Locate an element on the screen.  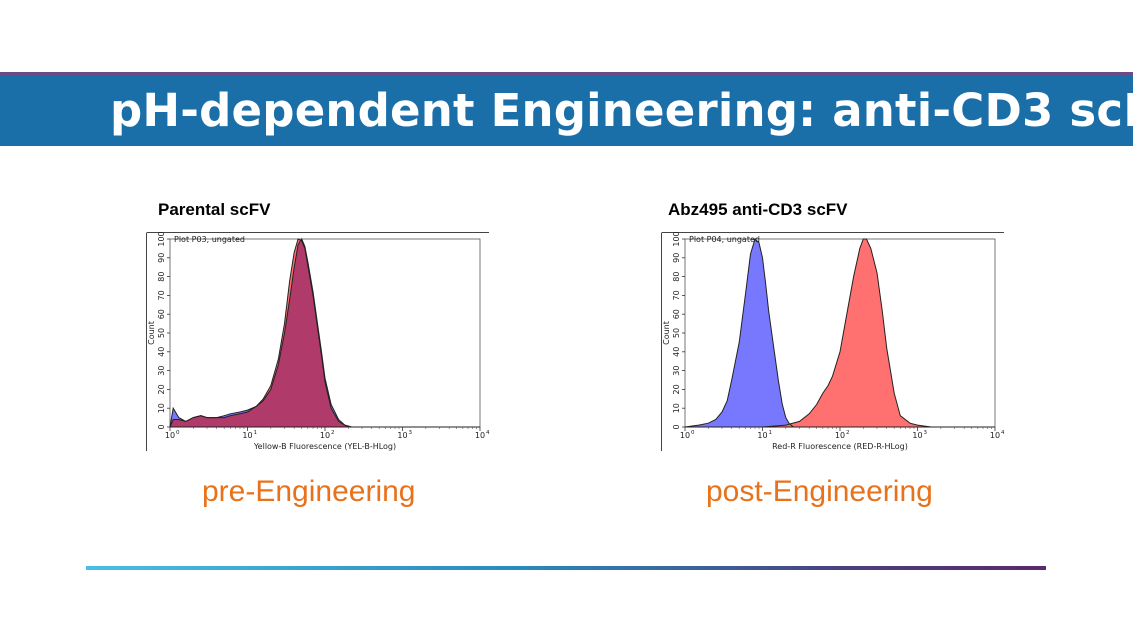
title-bar is located at coordinates (566, 111).